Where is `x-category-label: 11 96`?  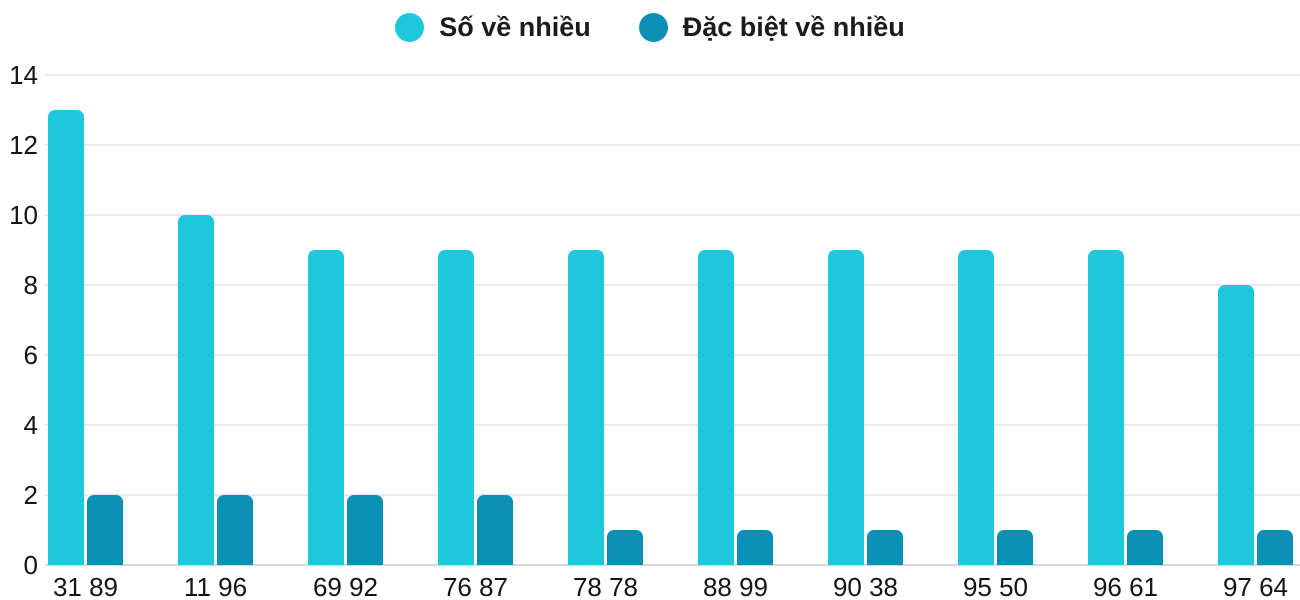
x-category-label: 11 96 is located at coordinates (215, 586).